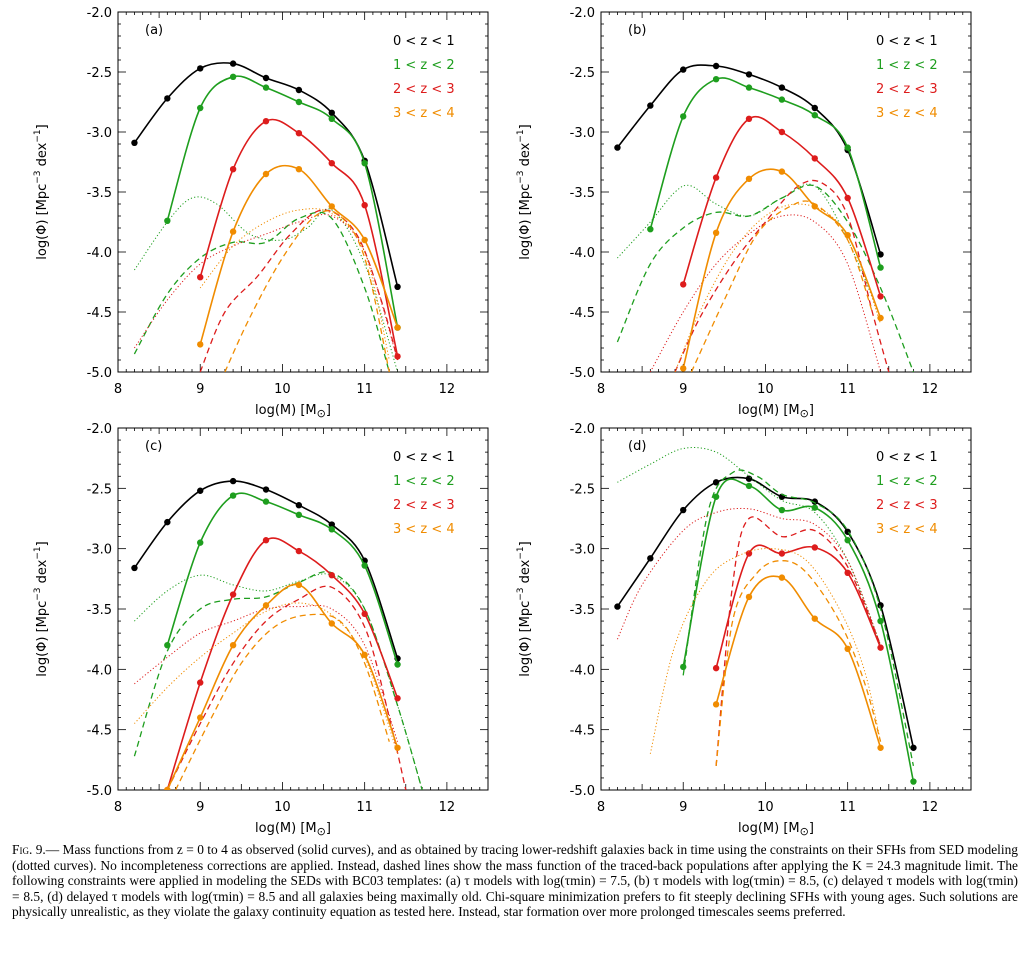 This screenshot has width=1027, height=965. I want to click on series-1-observed-line, so click(266, 569).